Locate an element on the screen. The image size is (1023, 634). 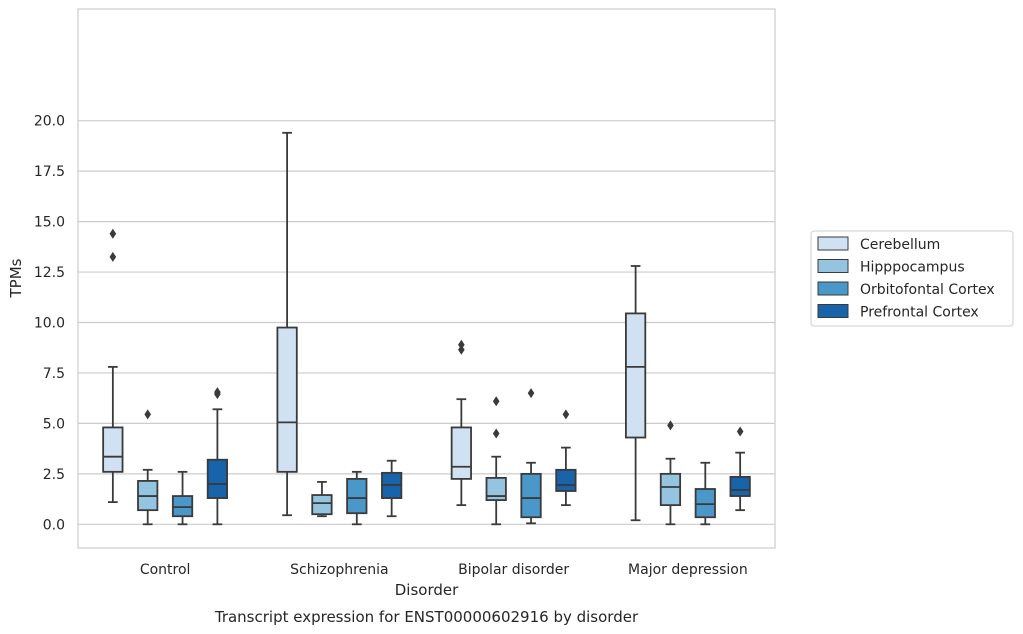
x-tick-label: Bipolar disorder is located at coordinates (513, 570).